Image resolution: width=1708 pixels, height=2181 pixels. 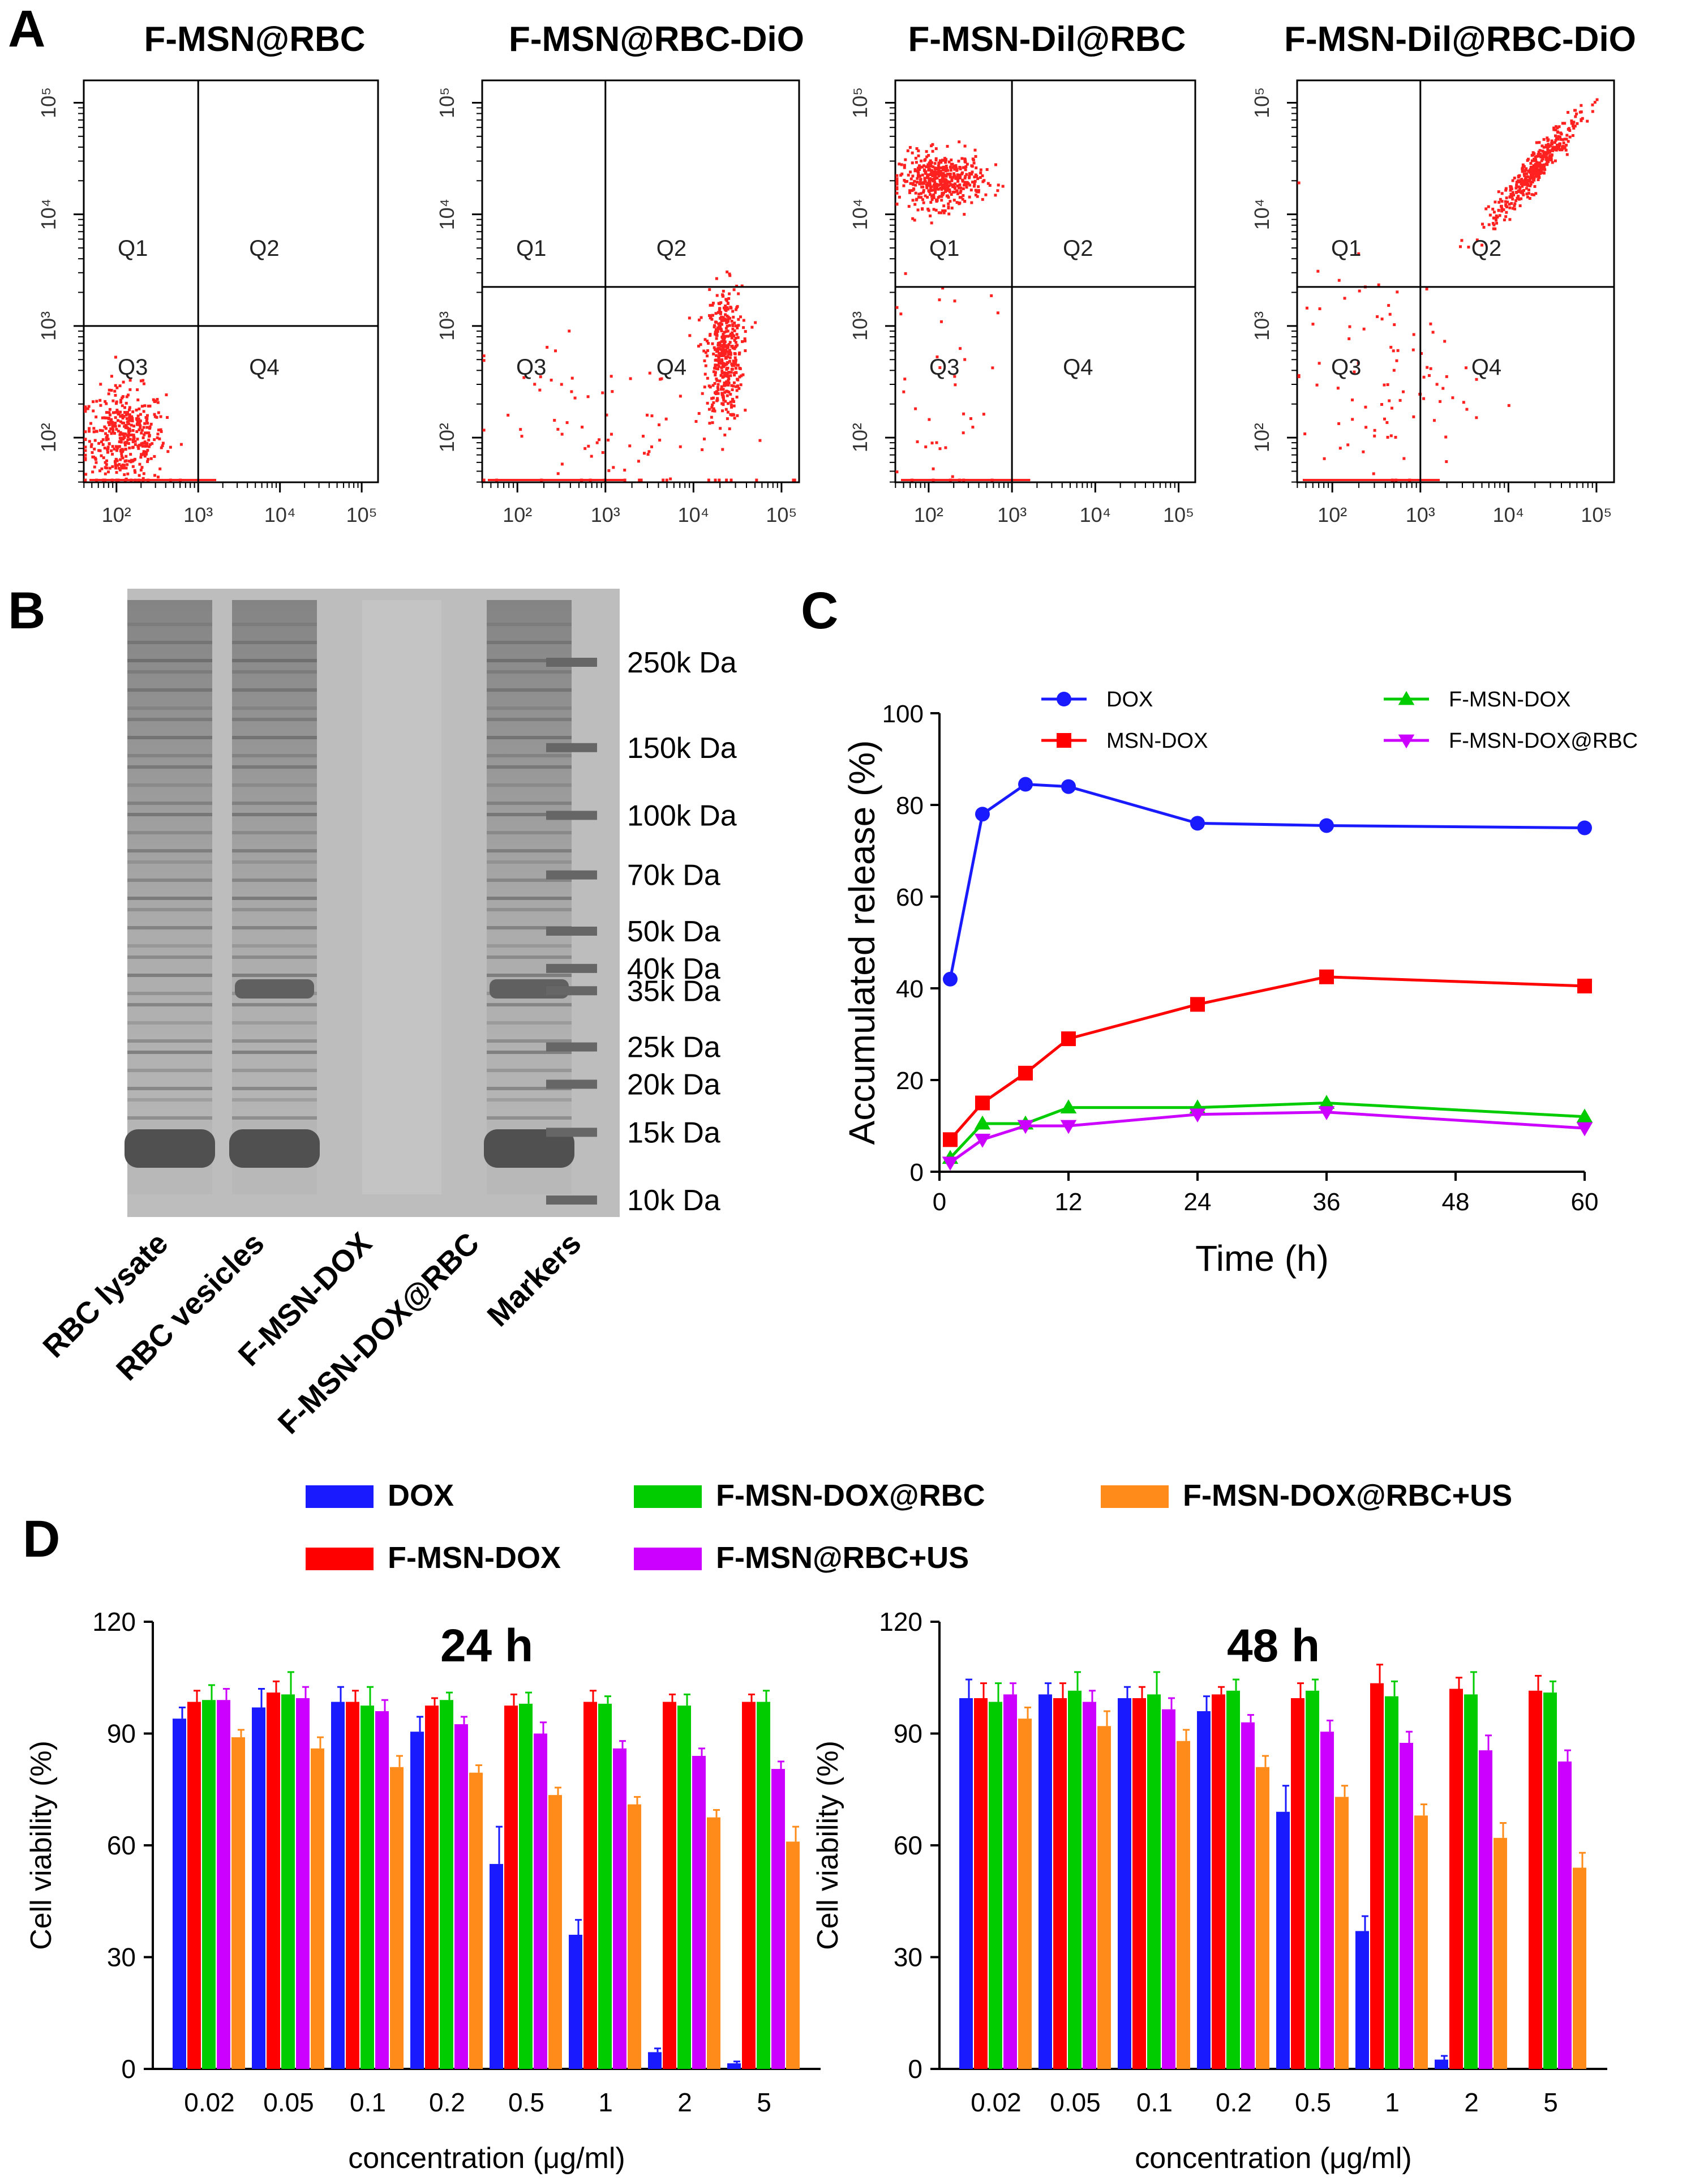 What do you see at coordinates (1510, 700) in the screenshot?
I see `release-legend-label: F-MSN-DOX` at bounding box center [1510, 700].